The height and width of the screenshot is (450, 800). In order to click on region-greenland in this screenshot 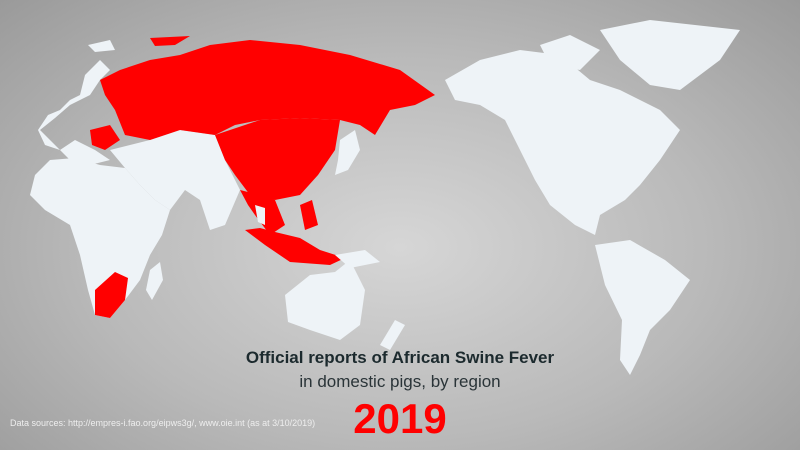, I will do `click(670, 55)`.